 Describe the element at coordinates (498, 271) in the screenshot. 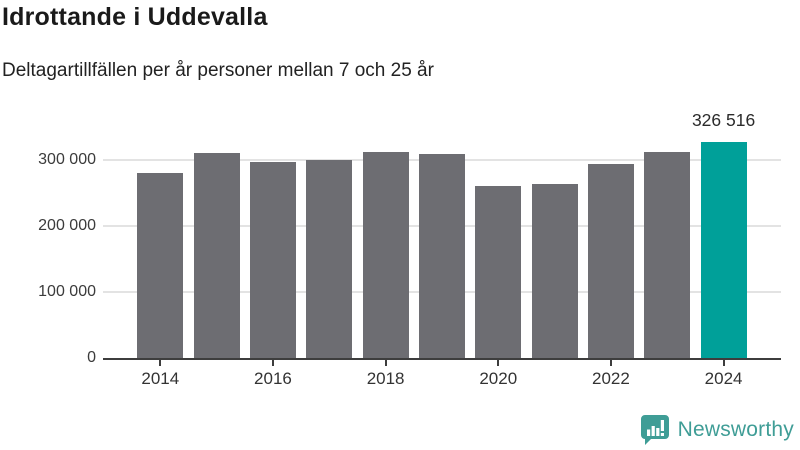

I see `bar-2020` at that location.